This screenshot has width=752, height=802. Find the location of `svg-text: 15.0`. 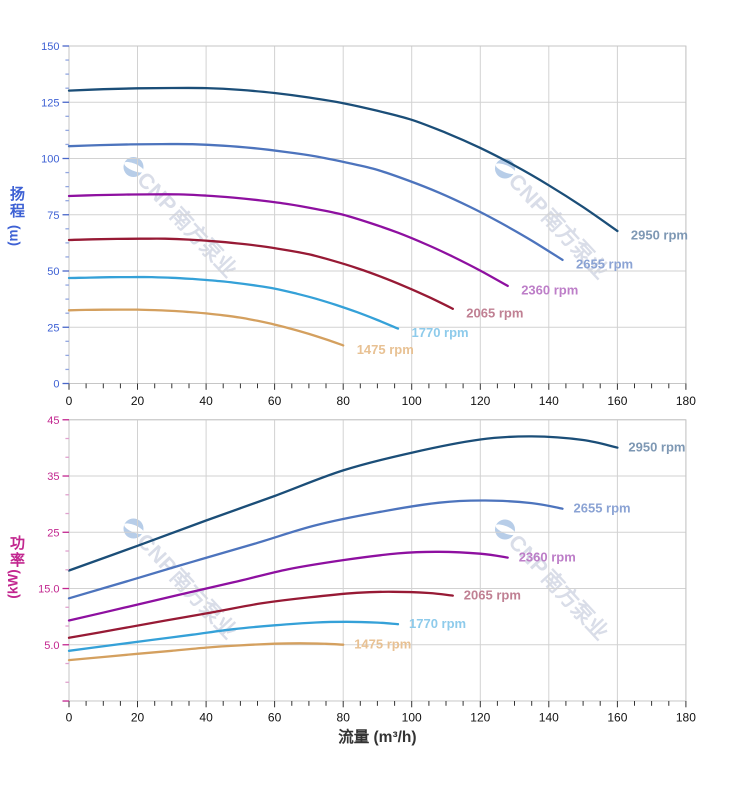

svg-text: 15.0 is located at coordinates (48, 590).